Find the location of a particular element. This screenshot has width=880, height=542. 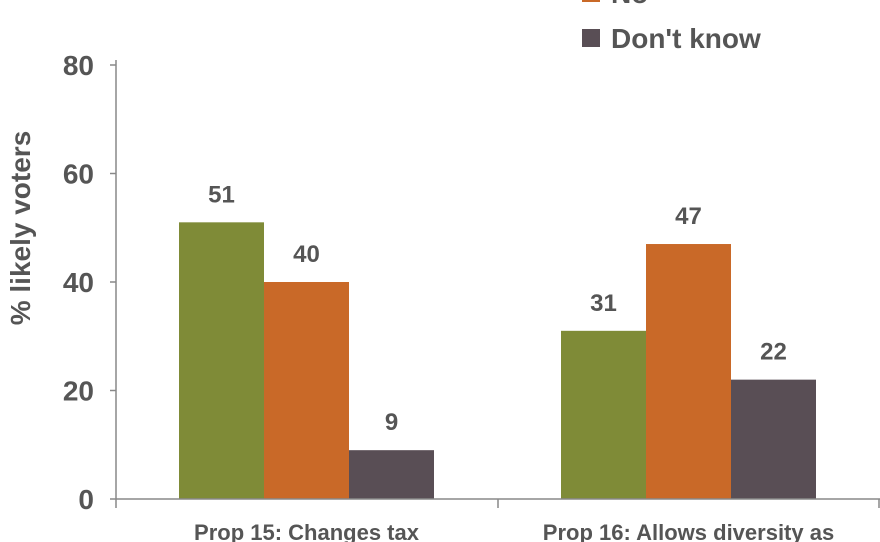

y-axis-title: % likely voters is located at coordinates (20, 228).